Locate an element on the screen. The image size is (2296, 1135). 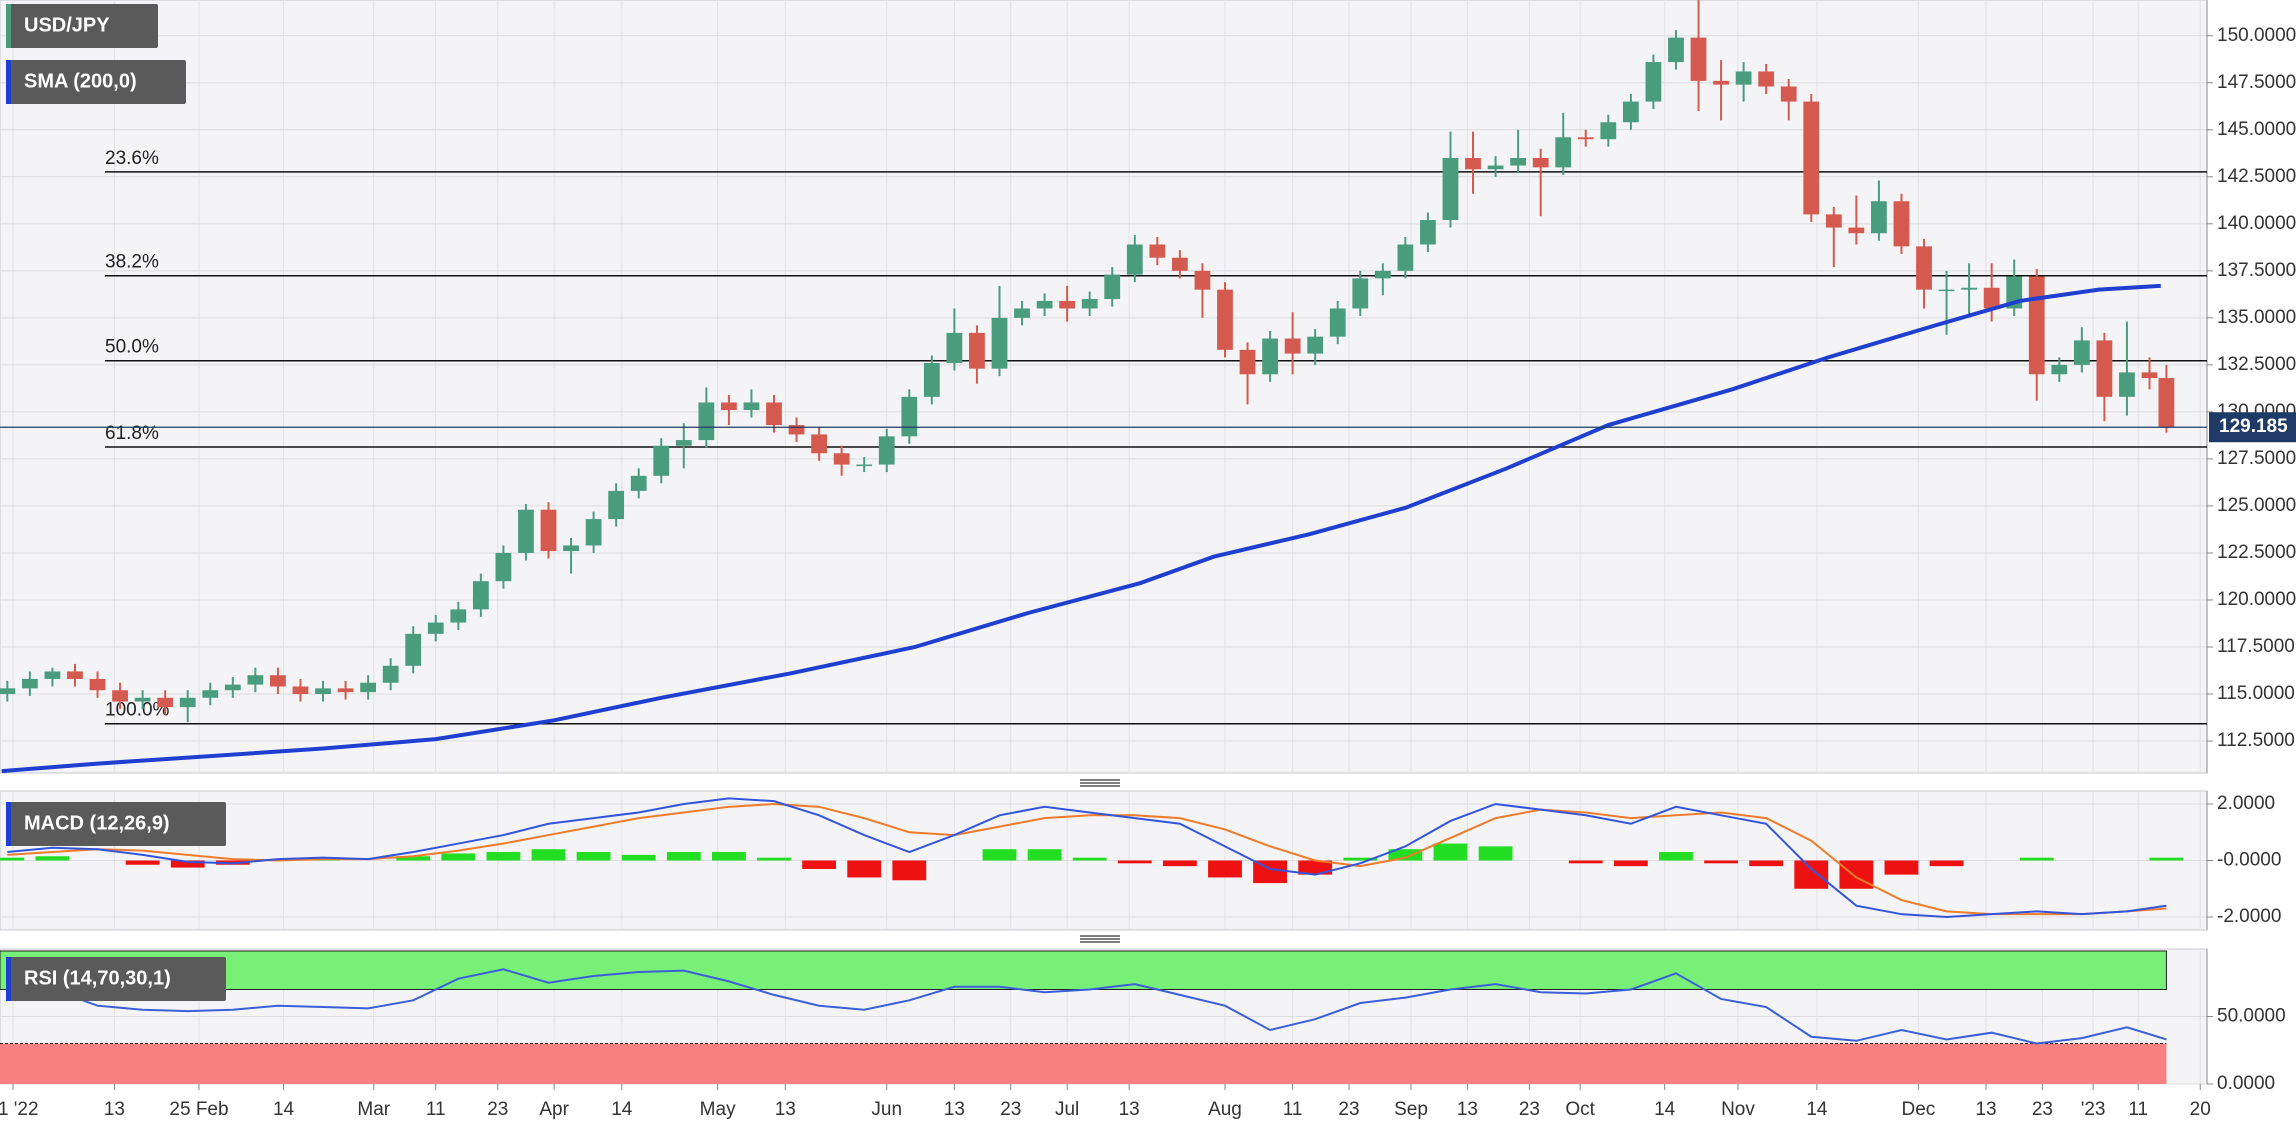
y-tick-label: -2.0000 is located at coordinates (2249, 916).